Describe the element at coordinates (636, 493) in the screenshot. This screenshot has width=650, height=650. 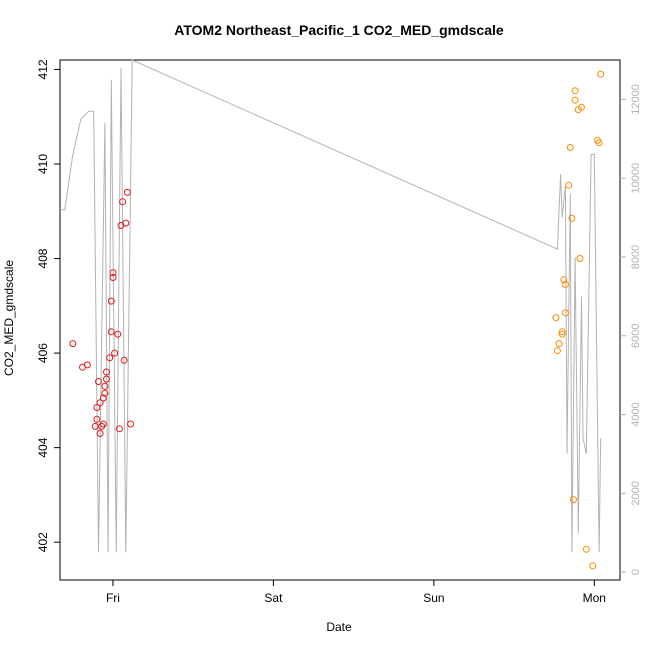
I see `y2-tick-label: 2000` at that location.